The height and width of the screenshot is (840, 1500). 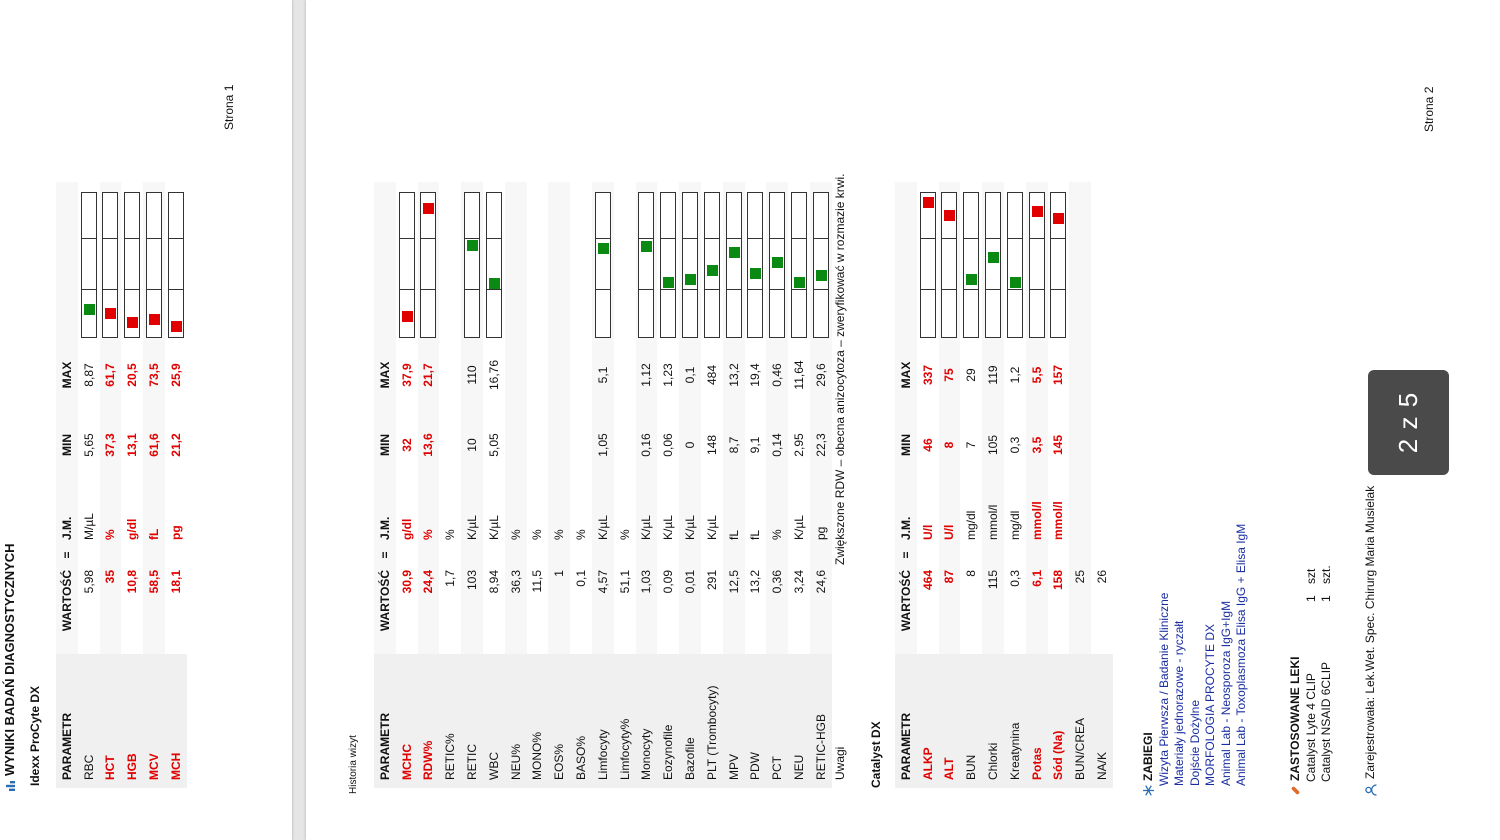 What do you see at coordinates (1058, 721) in the screenshot?
I see `param-cell: Sód (Na)` at bounding box center [1058, 721].